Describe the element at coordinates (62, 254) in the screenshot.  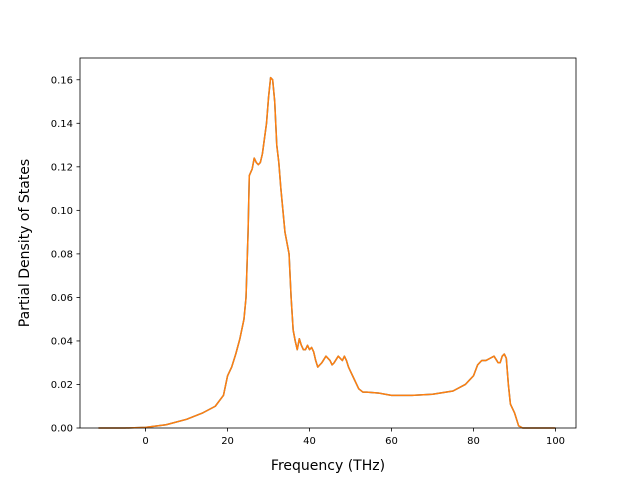
I see `y-tick-label: 0.08` at that location.